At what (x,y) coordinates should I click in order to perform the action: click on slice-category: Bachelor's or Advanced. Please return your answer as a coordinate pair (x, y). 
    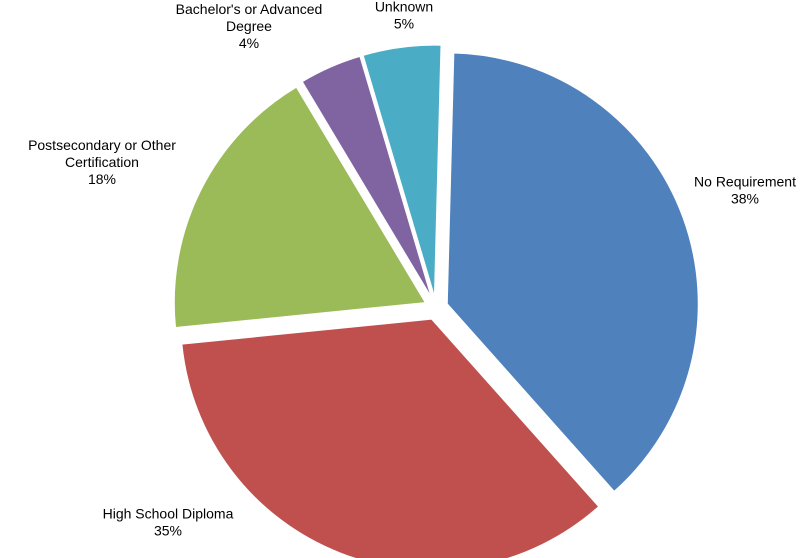
    Looking at the image, I should click on (249, 9).